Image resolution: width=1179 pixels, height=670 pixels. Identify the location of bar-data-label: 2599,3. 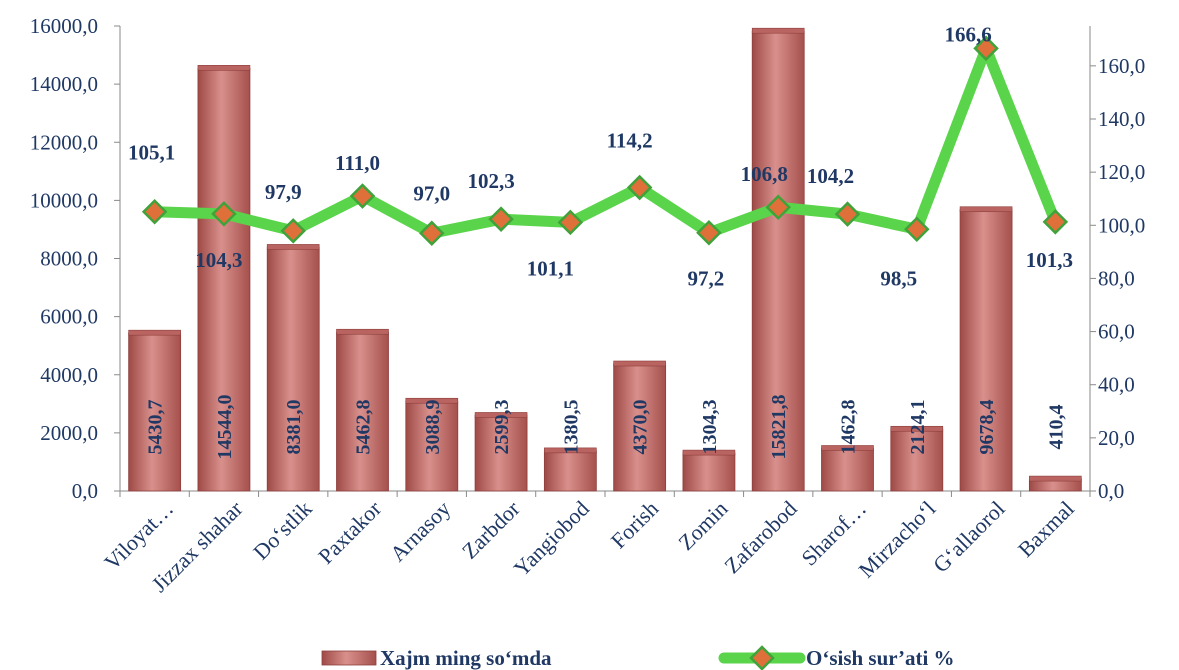
(502, 426).